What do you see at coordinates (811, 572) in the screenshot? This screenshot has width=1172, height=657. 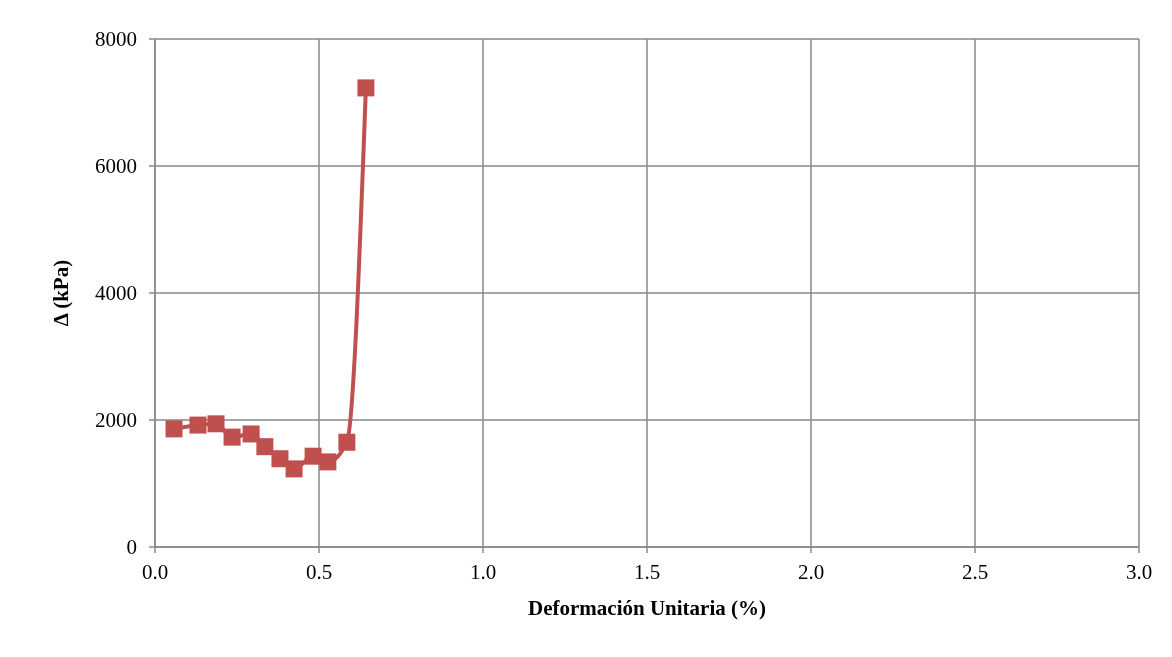 I see `x-tick-label: 2.0` at bounding box center [811, 572].